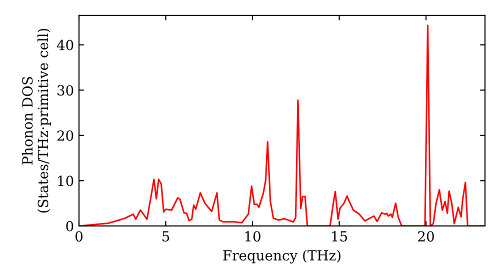  What do you see at coordinates (78, 236) in the screenshot?
I see `x-tick-label: 0` at bounding box center [78, 236].